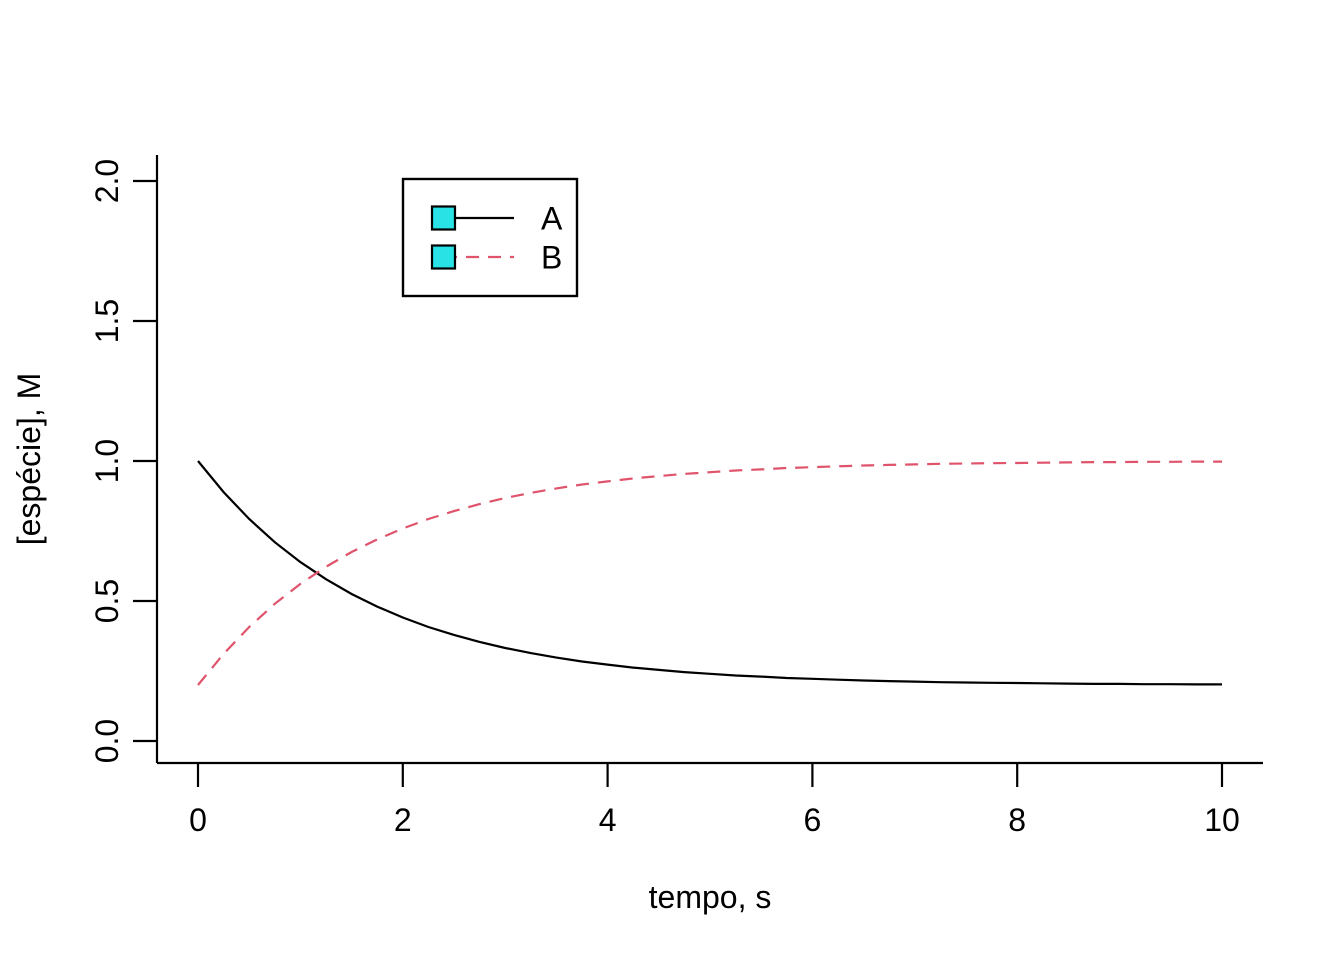  I want to click on x-tick-label: 8, so click(1017, 820).